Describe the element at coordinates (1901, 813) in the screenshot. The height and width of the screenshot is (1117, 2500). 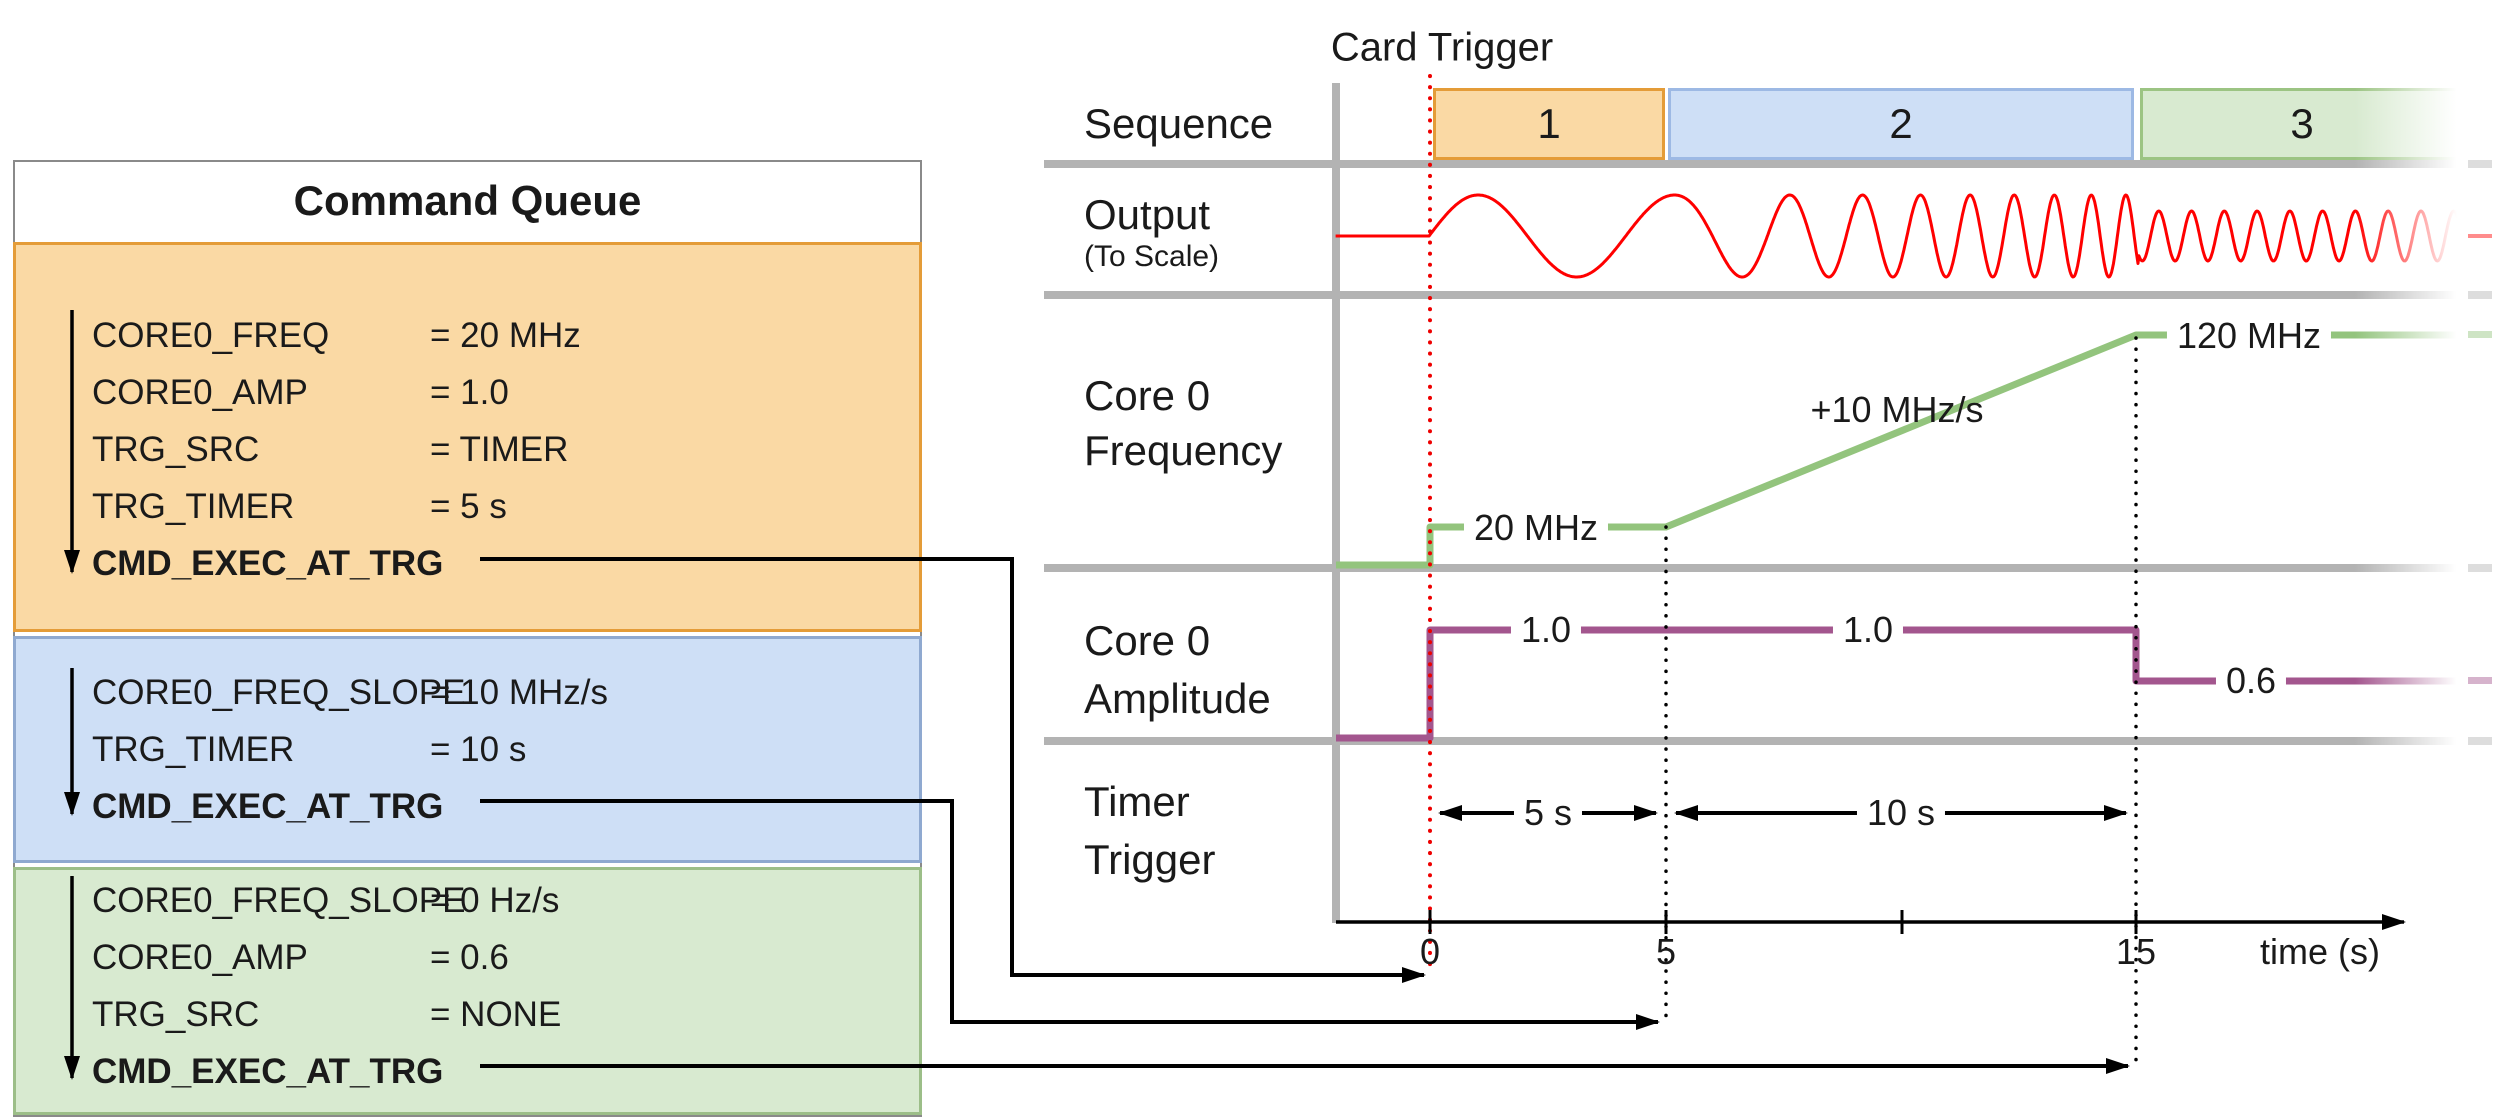
I see `interval-10s-label: 10 s` at that location.